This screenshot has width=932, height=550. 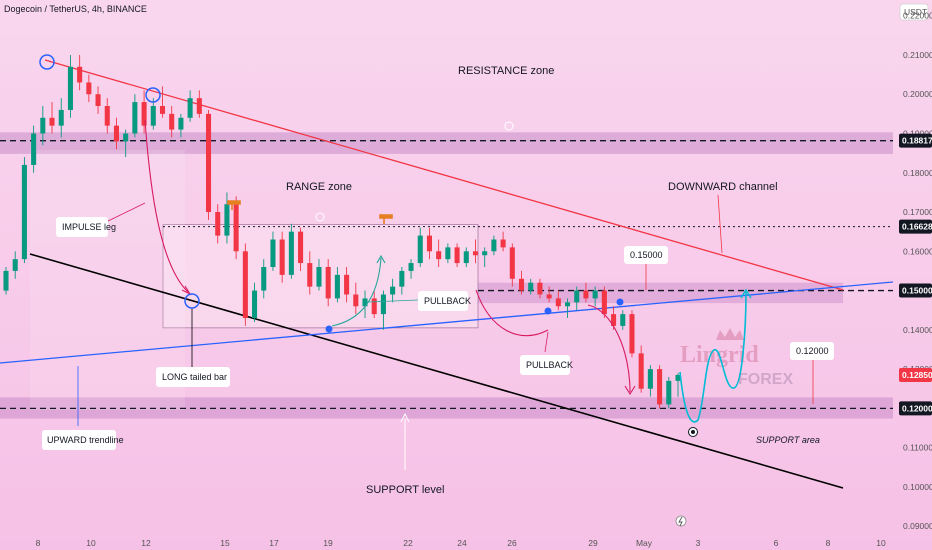 I want to click on impulse-label: IMPULSE leg, so click(x=89, y=227).